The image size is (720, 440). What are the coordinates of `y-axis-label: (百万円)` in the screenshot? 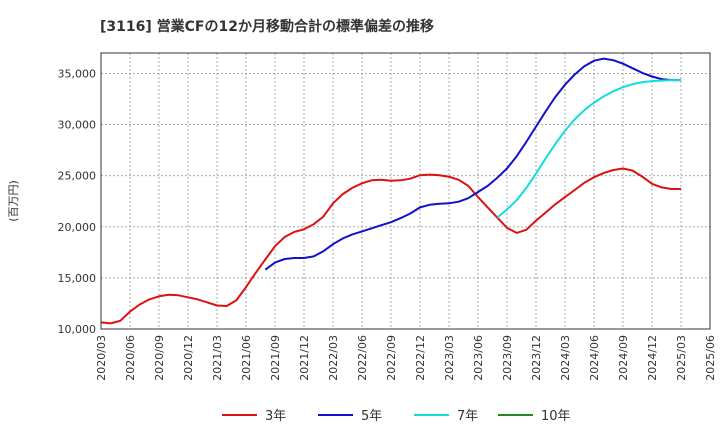 It's located at (13, 201).